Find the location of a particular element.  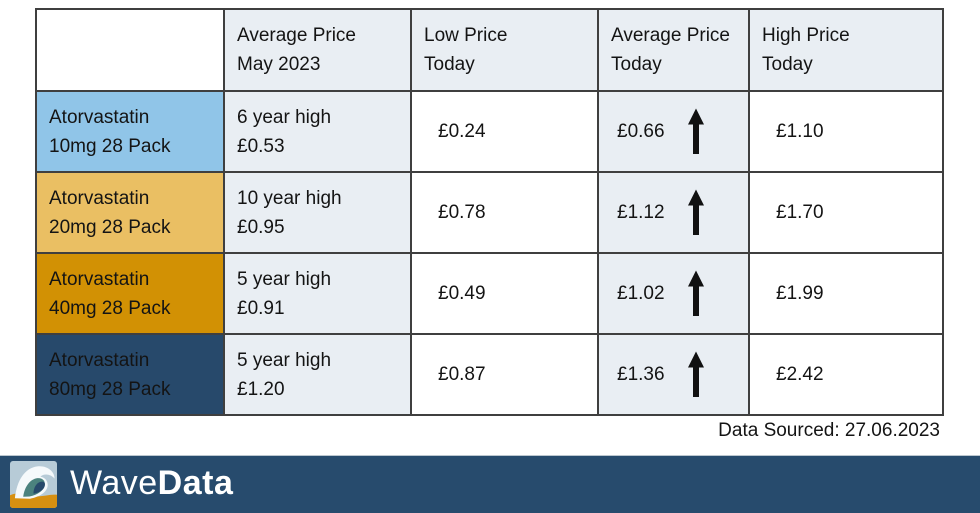

avg-price-cell: £1.02 is located at coordinates (673, 293).